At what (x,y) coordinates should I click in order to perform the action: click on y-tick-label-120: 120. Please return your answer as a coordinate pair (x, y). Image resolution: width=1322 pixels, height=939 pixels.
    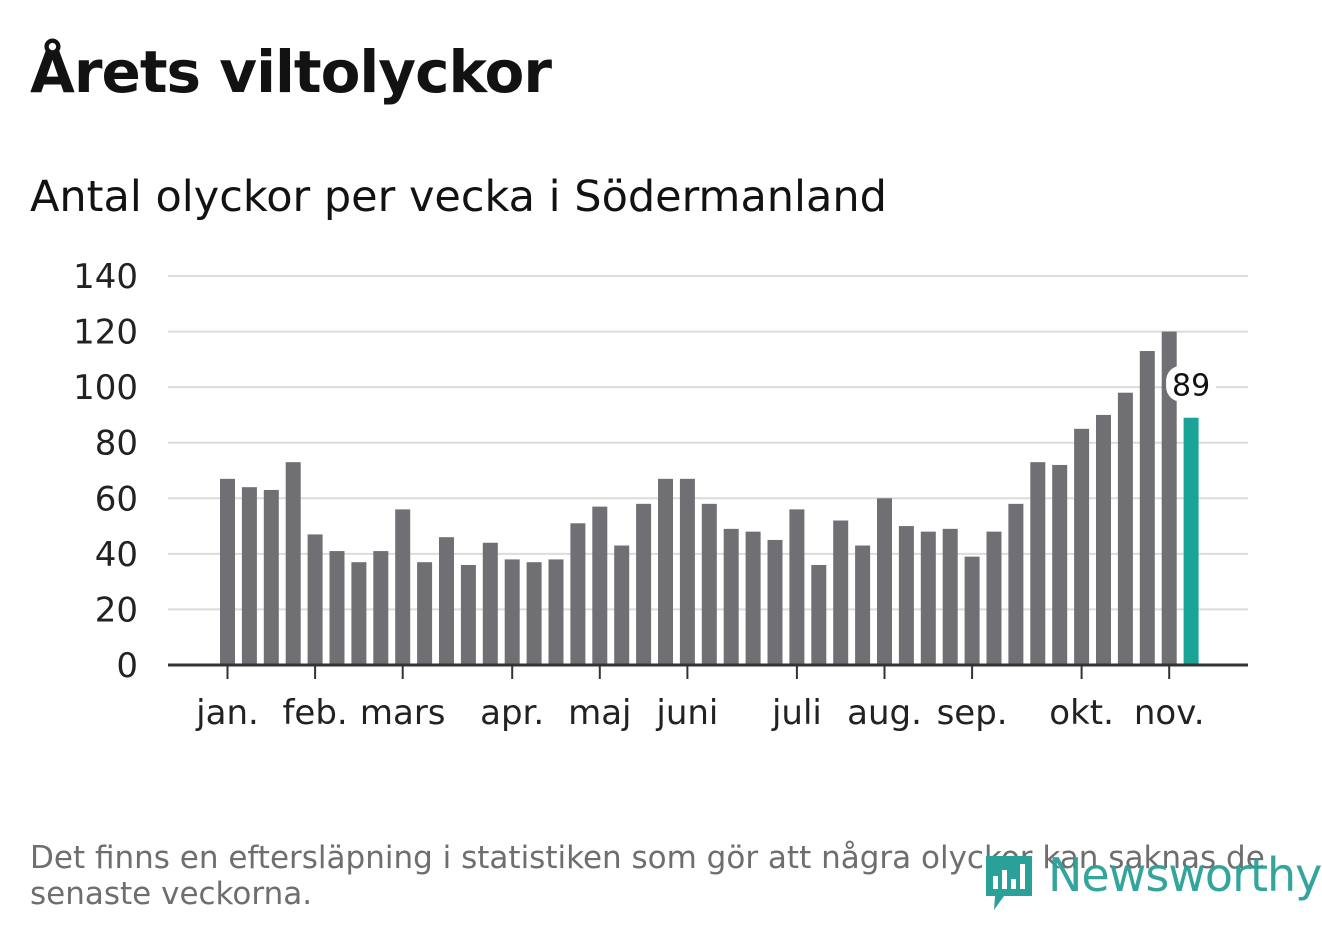
    Looking at the image, I should click on (105, 333).